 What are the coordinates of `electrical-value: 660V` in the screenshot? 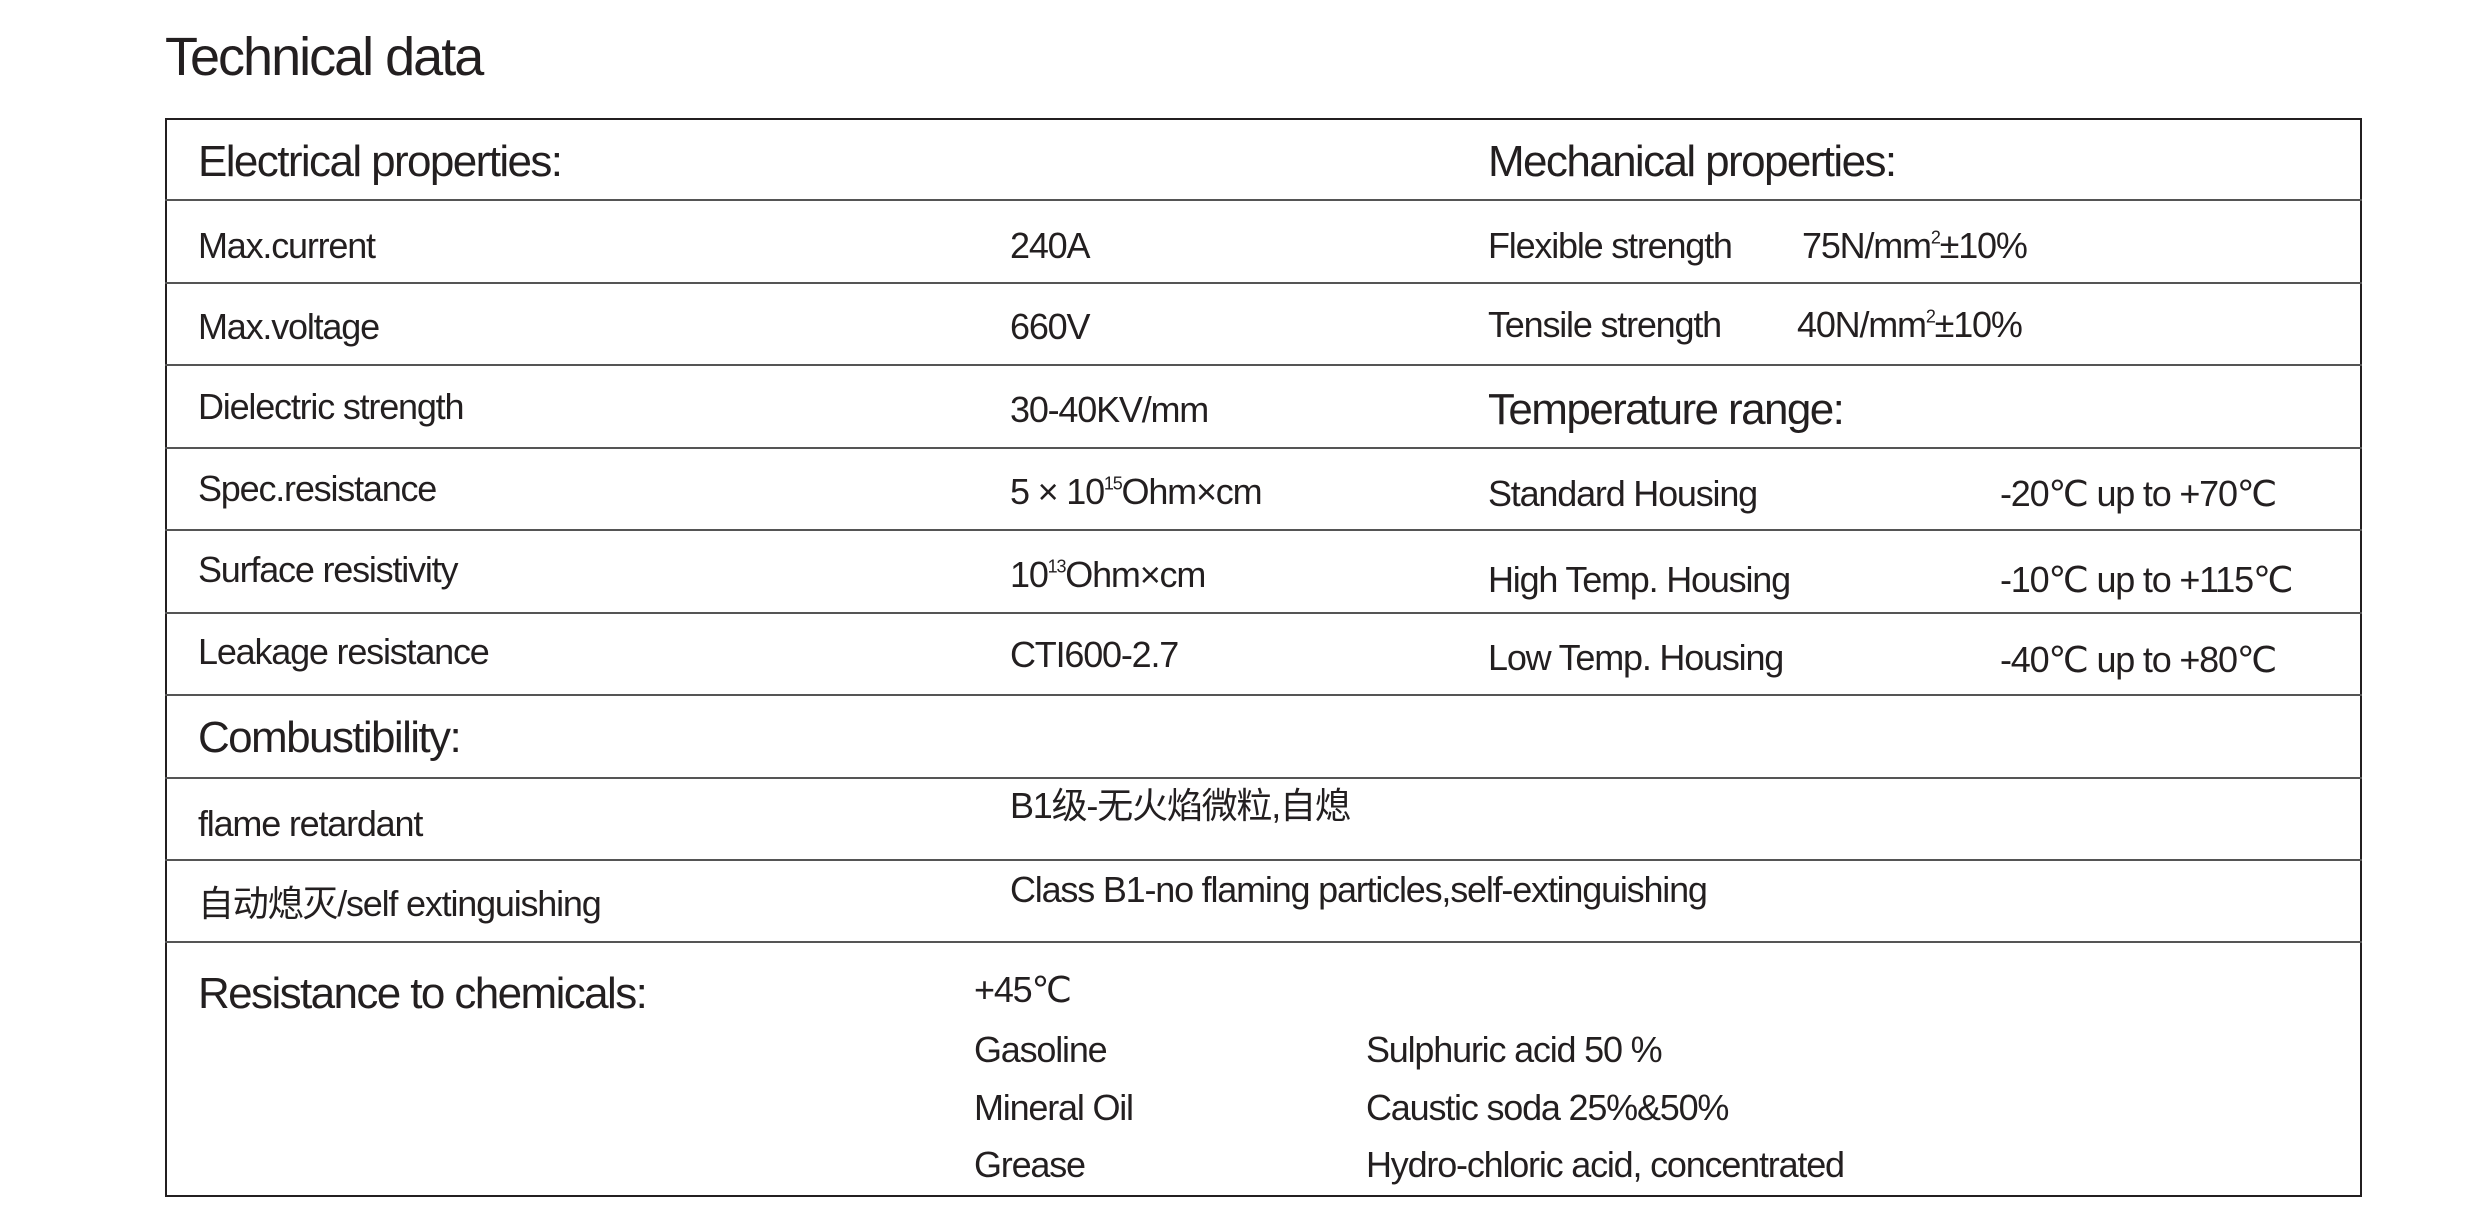 It's located at (1050, 326).